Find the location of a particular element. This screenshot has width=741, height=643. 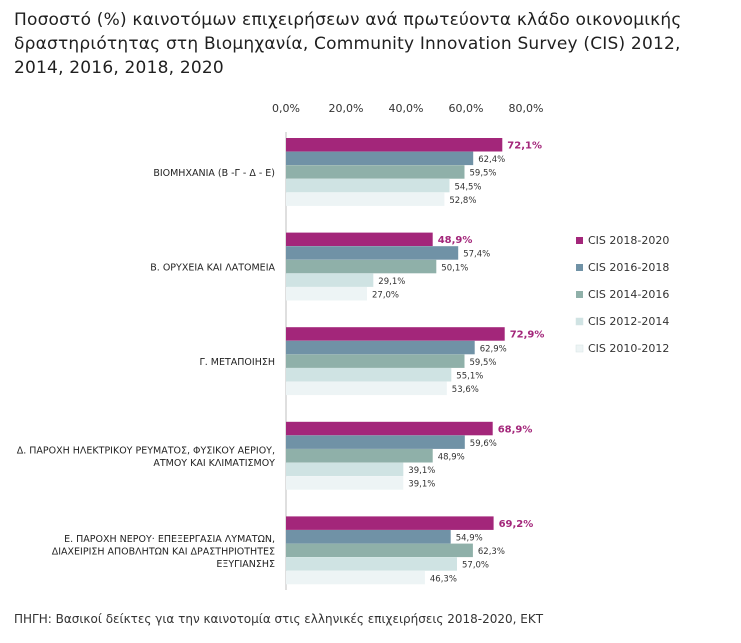

data-label: 54,5% is located at coordinates (468, 187).